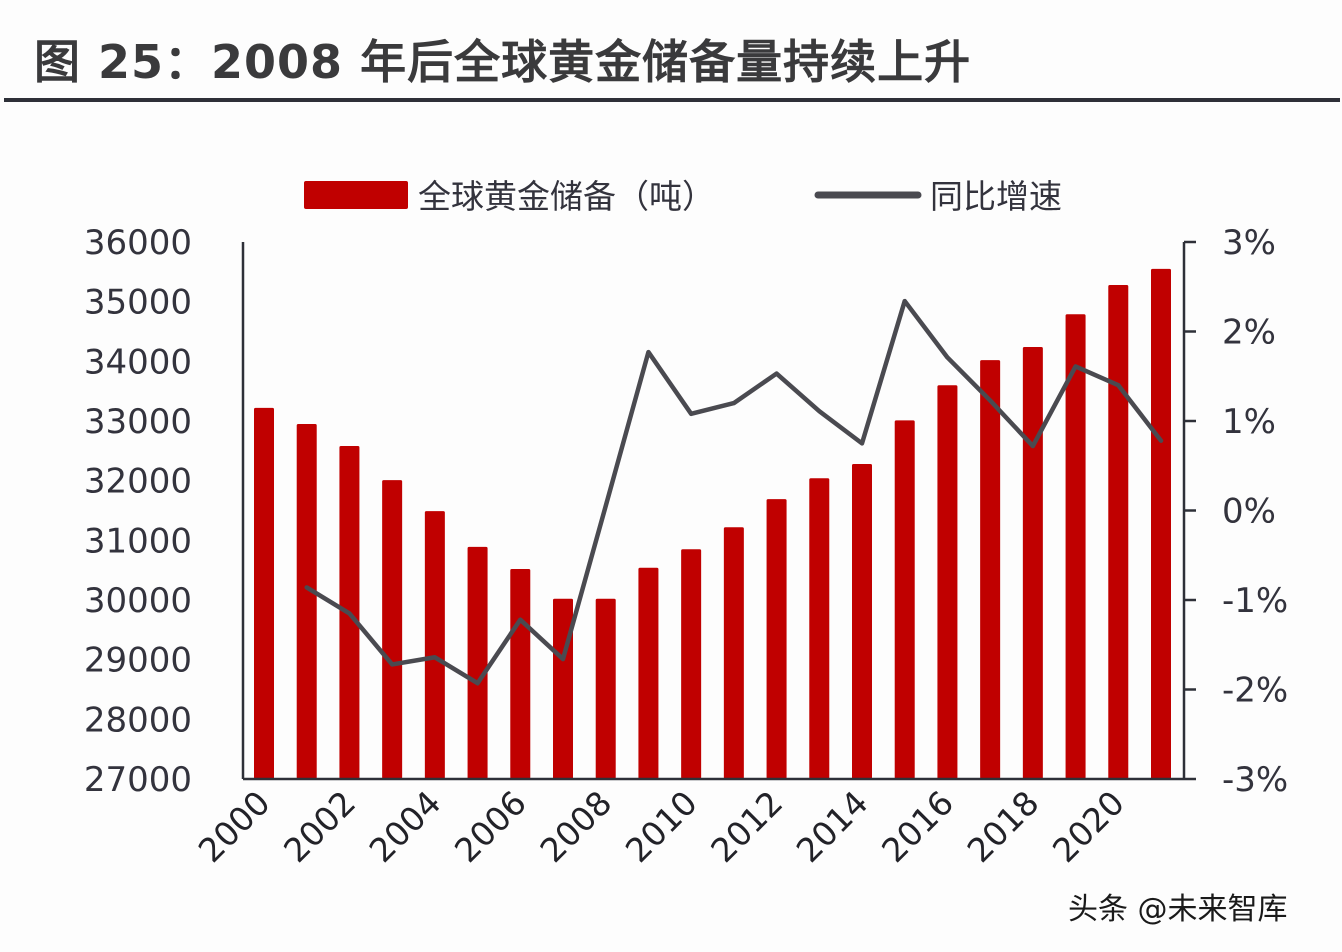 This screenshot has height=952, width=1342. Describe the element at coordinates (1118, 531) in the screenshot. I see `bar-2020` at that location.